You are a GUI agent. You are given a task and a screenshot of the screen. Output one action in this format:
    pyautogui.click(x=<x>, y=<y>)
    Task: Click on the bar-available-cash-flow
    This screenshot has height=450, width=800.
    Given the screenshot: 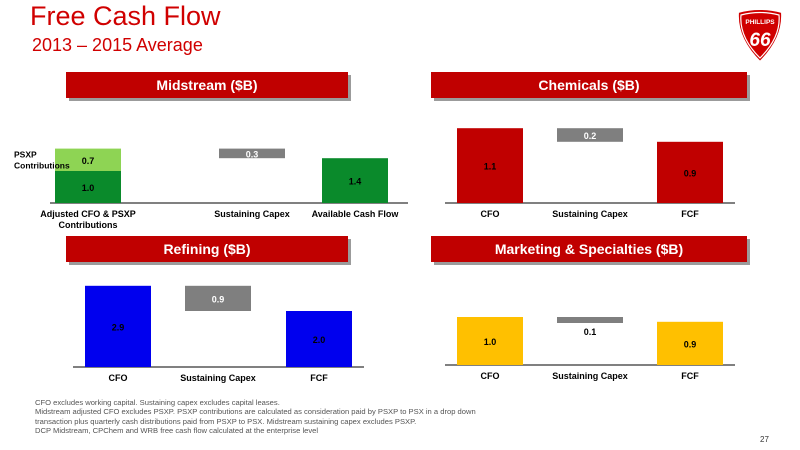 What is the action you would take?
    pyautogui.click(x=355, y=180)
    